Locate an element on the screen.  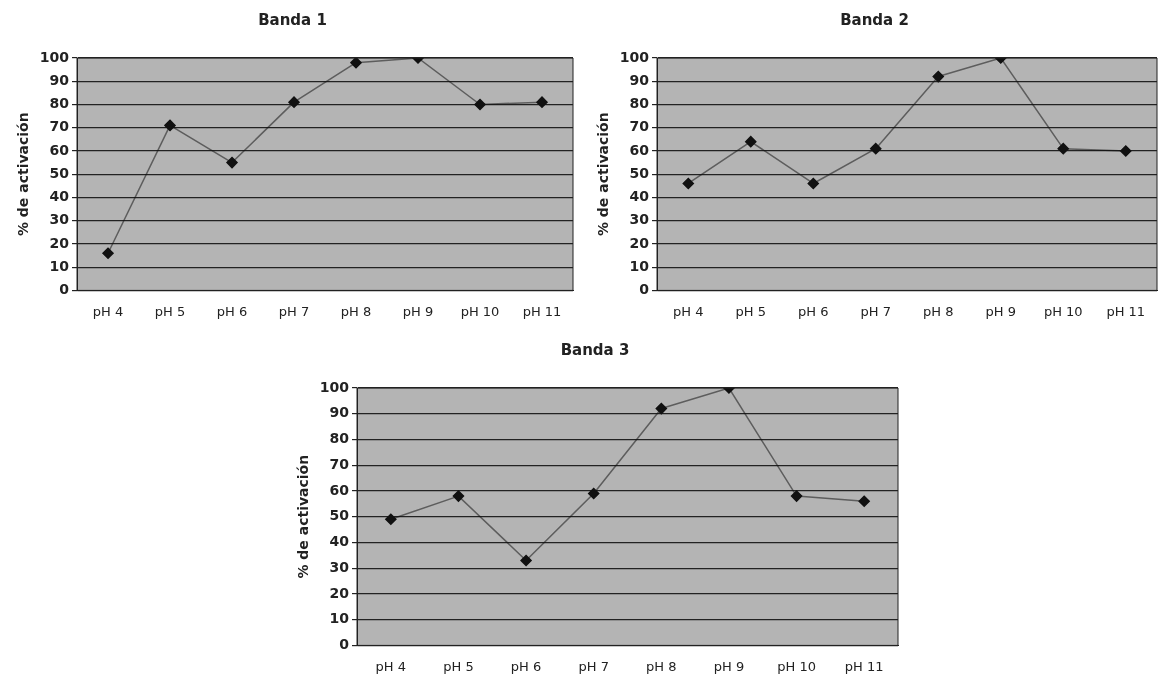
chart-title: Banda 1 is located at coordinates (292, 19).